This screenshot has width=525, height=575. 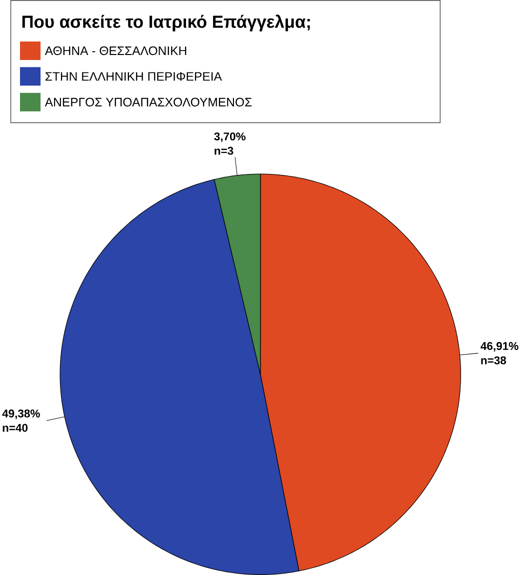 What do you see at coordinates (148, 102) in the screenshot?
I see `legend-label: ΑΝΕΡΓΟΣ ΥΠΟΑΠΑΣΧΟΛΟΥΜΕΝΟΣ` at bounding box center [148, 102].